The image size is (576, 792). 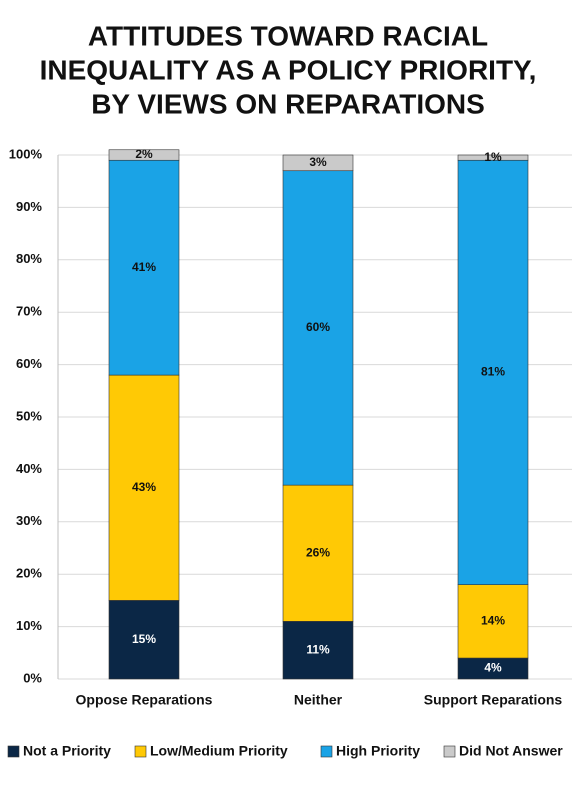 I want to click on chart-title: BY VIEWS ON REPARATIONS, so click(x=288, y=103).